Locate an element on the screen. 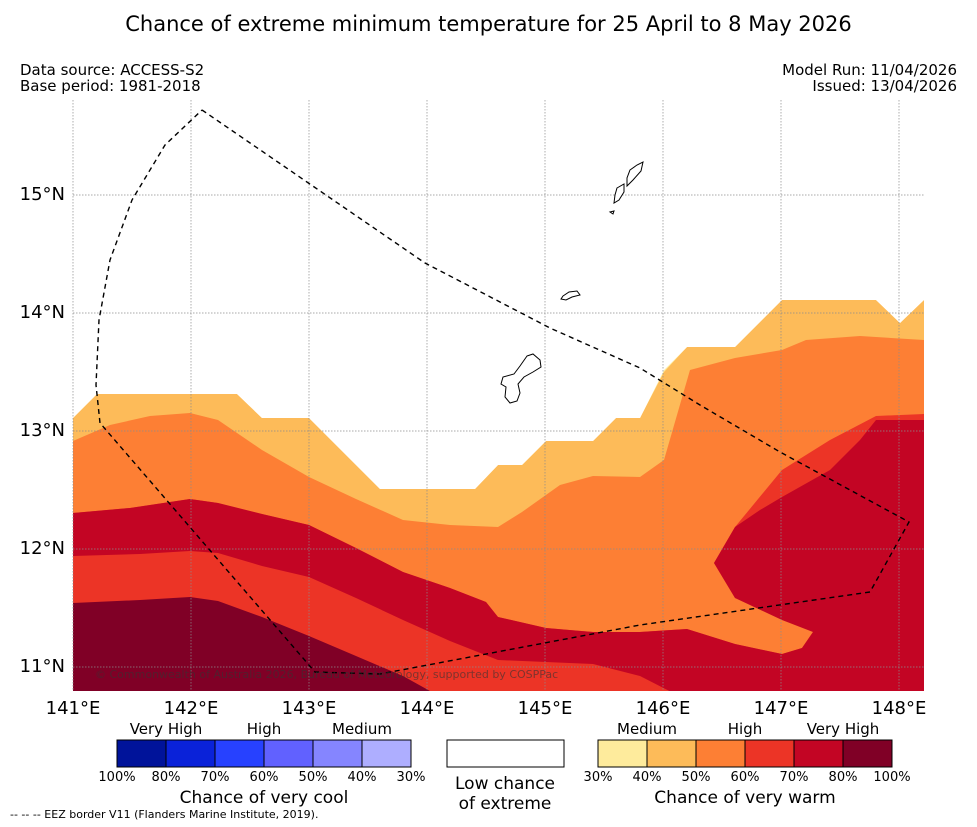 The height and width of the screenshot is (827, 977). legend-low-chance-line1: Low chance is located at coordinates (505, 784).